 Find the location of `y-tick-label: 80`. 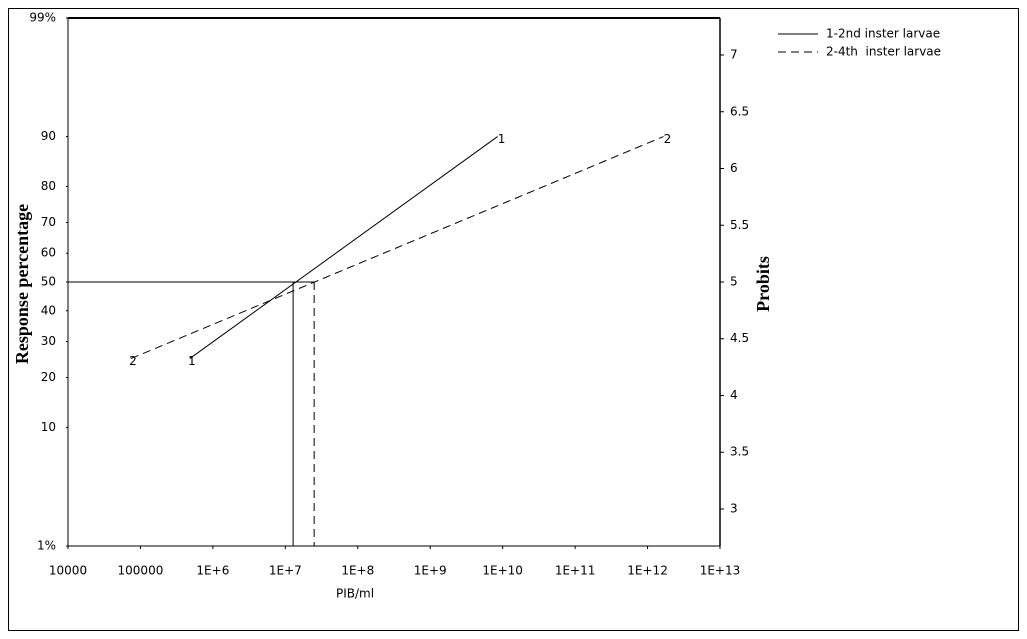

y-tick-label: 80 is located at coordinates (48, 186).